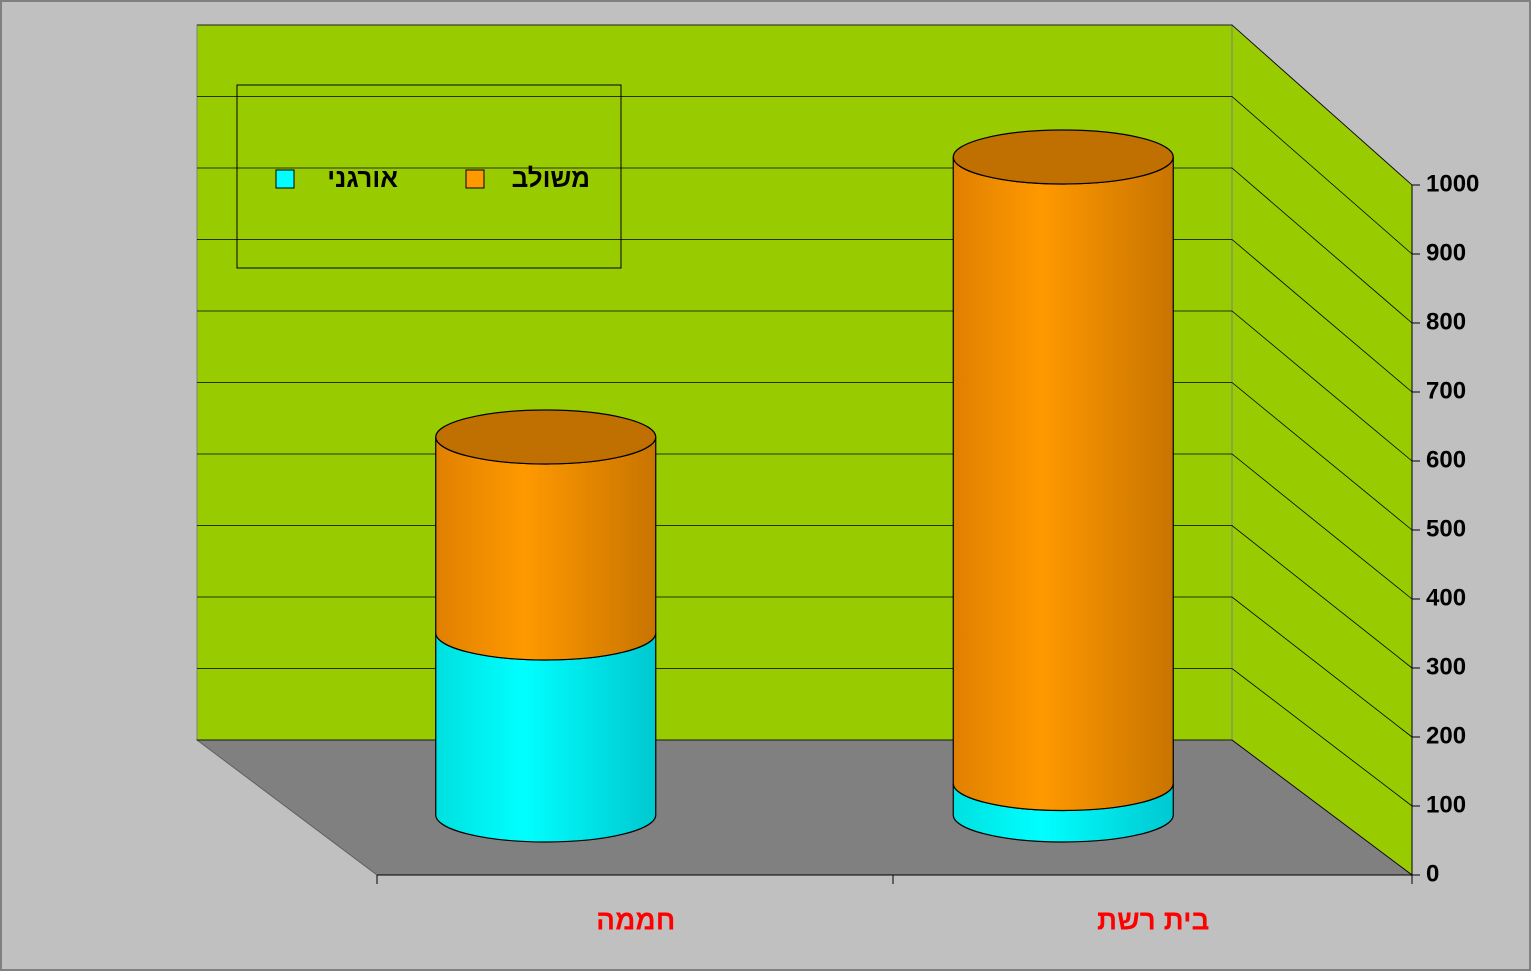  I want to click on y-tick-label: 300, so click(1446, 666).